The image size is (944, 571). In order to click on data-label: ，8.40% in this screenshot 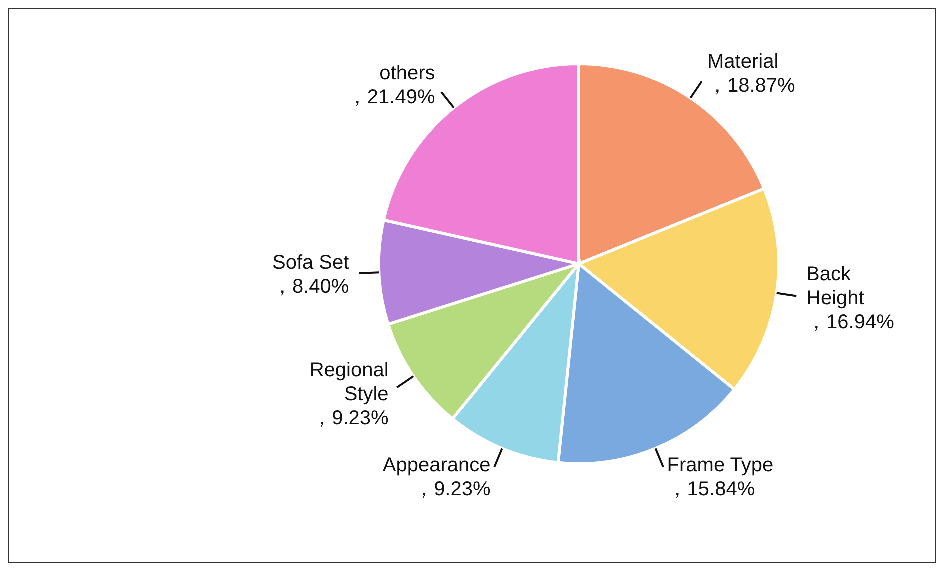, I will do `click(311, 287)`.